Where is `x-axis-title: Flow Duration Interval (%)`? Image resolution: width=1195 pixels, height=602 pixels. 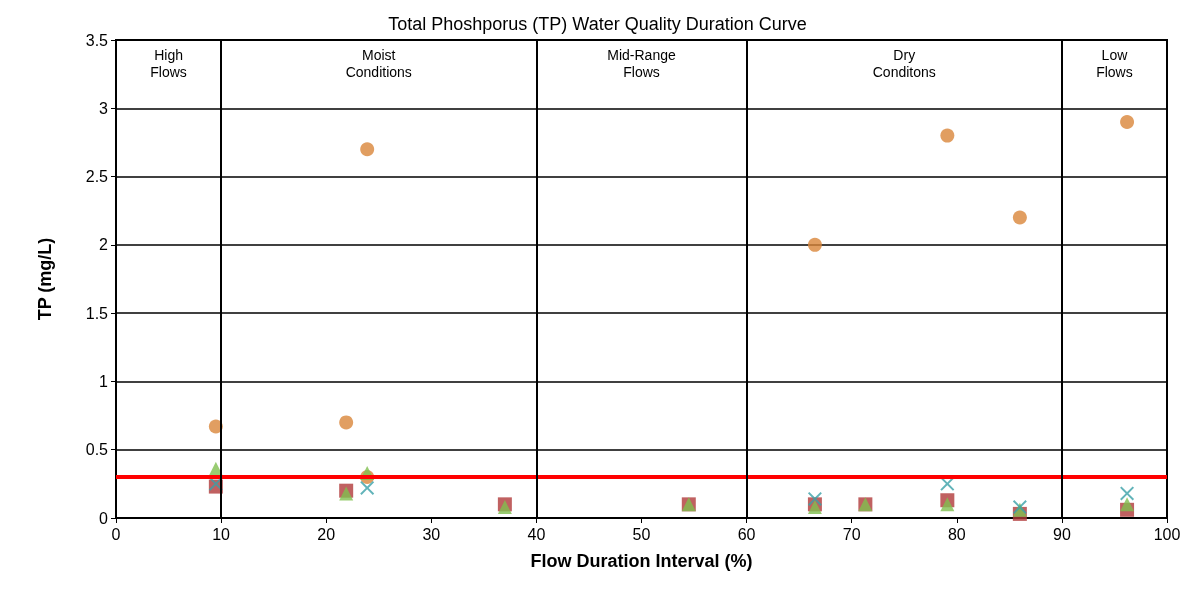 x-axis-title: Flow Duration Interval (%) is located at coordinates (641, 561).